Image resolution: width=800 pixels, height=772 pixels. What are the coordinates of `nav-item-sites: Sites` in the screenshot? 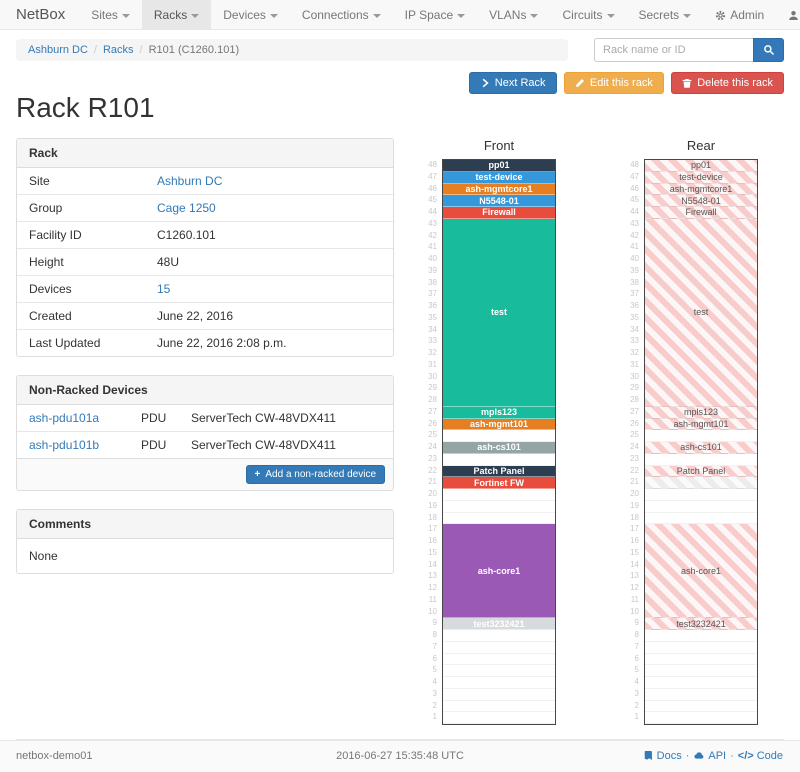 It's located at (110, 14).